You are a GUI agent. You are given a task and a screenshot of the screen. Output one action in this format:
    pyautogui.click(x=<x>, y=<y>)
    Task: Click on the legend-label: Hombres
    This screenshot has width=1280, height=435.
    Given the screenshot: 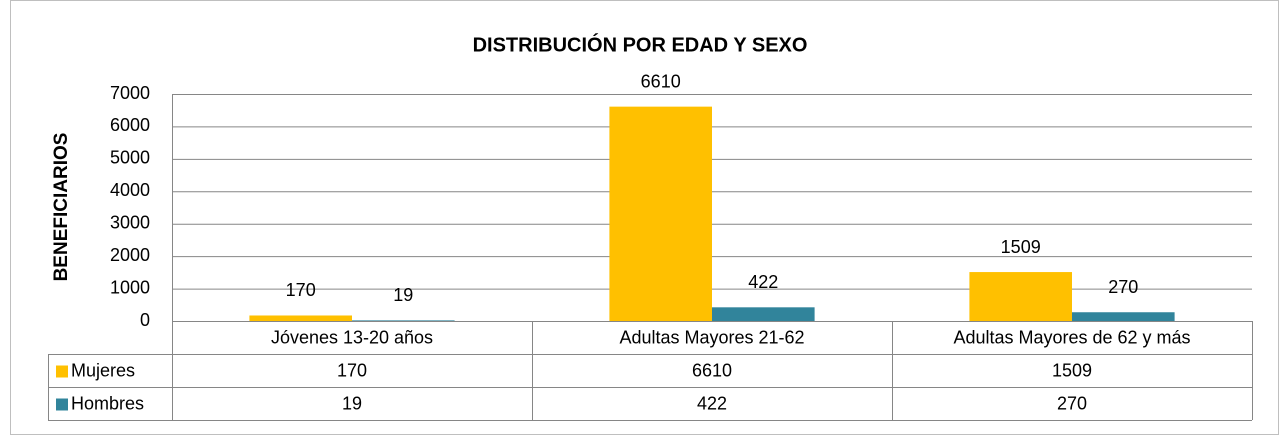 What is the action you would take?
    pyautogui.click(x=107, y=403)
    